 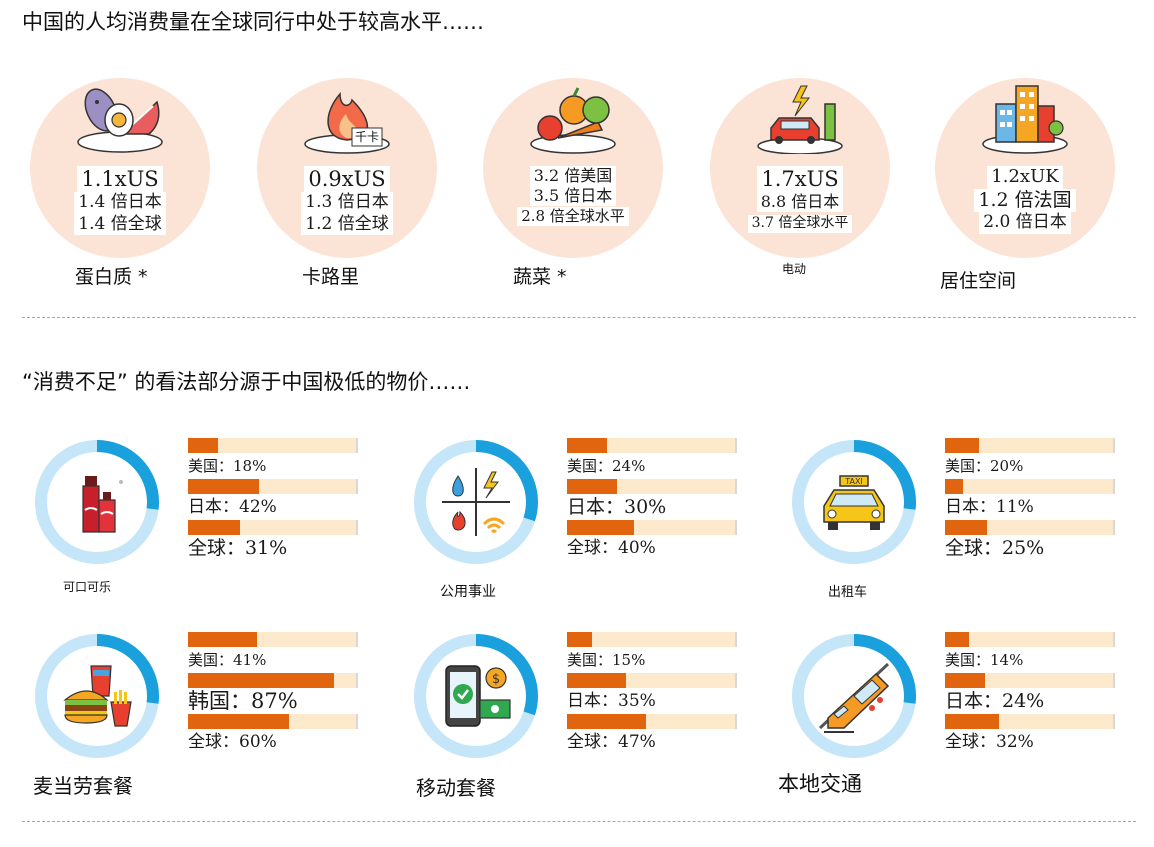 I want to click on consumption-card-vegetables: 3.2 倍美国 3.5 倍日本 2.8 倍全球水平 蔬菜 *, so click(x=573, y=188).